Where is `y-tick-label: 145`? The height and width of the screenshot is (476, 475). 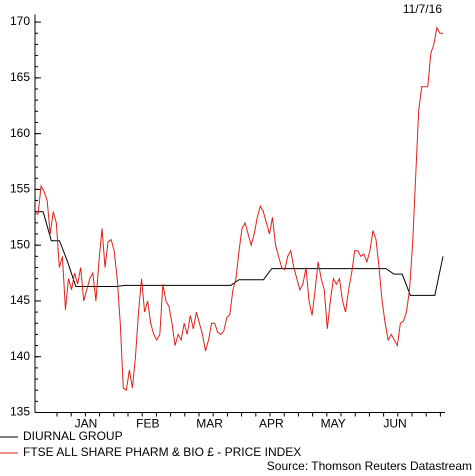 y-tick-label: 145 is located at coordinates (20, 300).